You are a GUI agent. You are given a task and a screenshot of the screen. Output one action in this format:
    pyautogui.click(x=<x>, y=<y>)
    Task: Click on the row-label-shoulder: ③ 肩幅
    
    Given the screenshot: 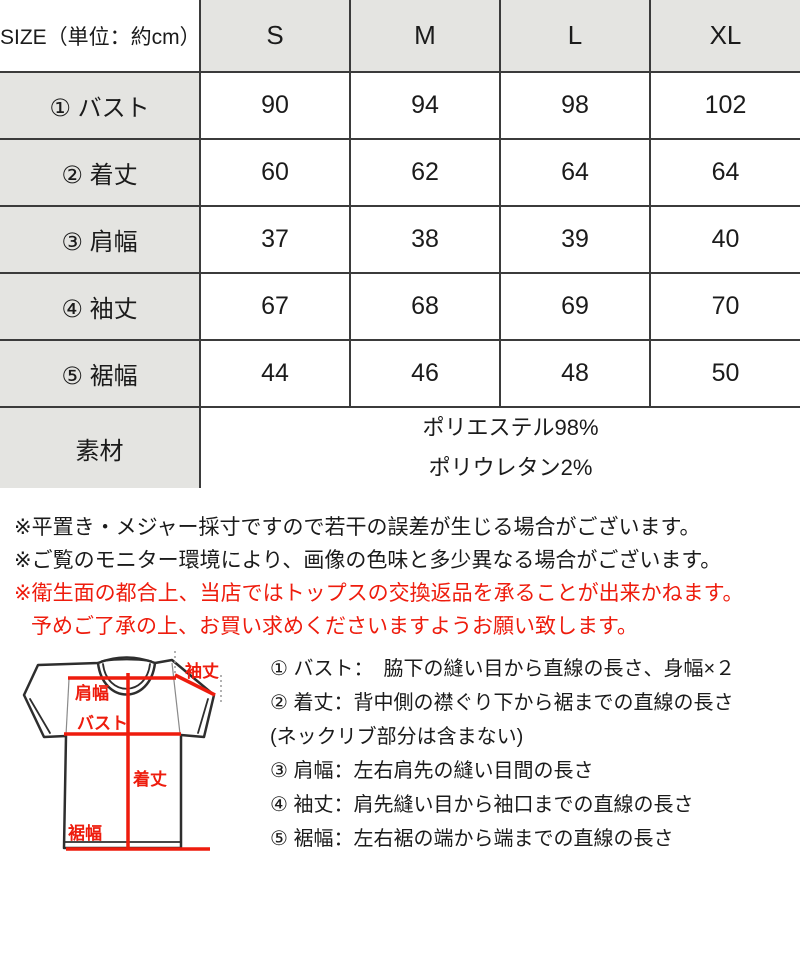 What is the action you would take?
    pyautogui.click(x=100, y=239)
    